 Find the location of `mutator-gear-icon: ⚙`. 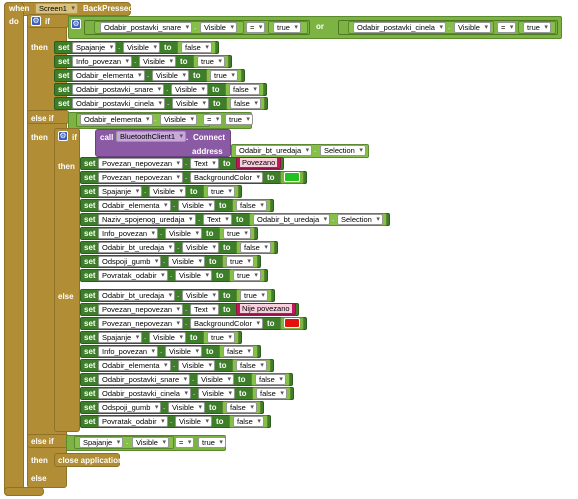

mutator-gear-icon: ⚙ is located at coordinates (36, 21).